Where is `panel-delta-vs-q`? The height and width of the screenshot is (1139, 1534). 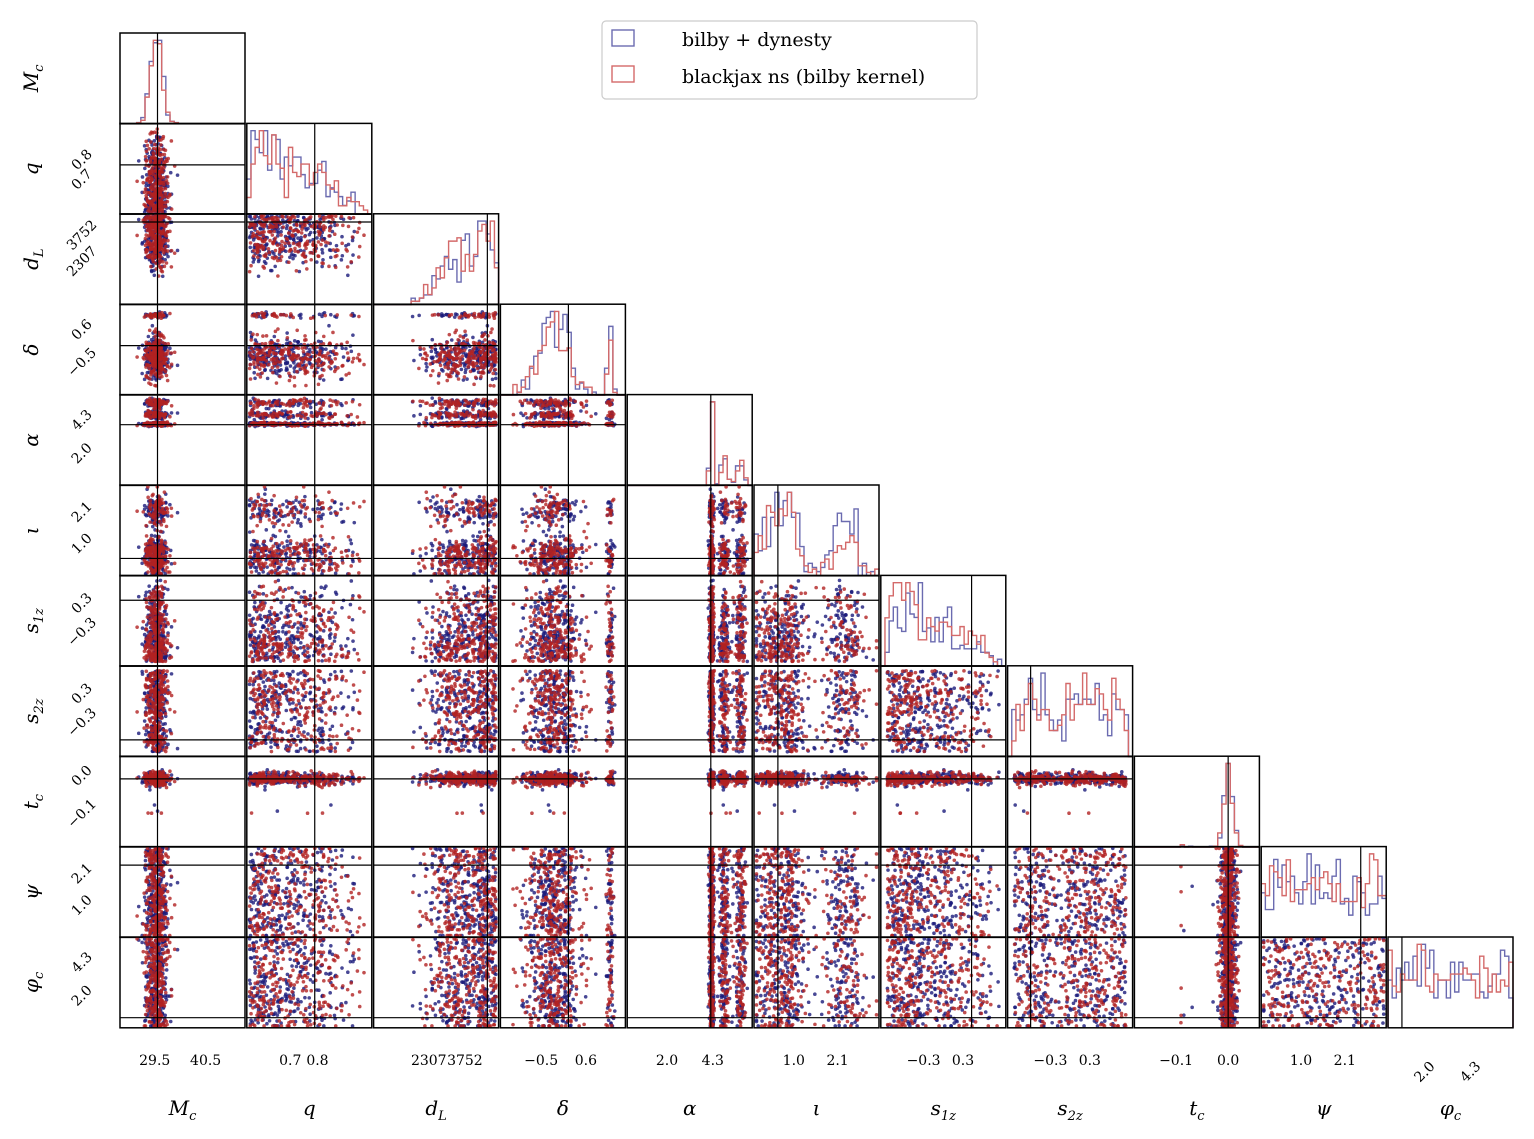 panel-delta-vs-q is located at coordinates (309, 349).